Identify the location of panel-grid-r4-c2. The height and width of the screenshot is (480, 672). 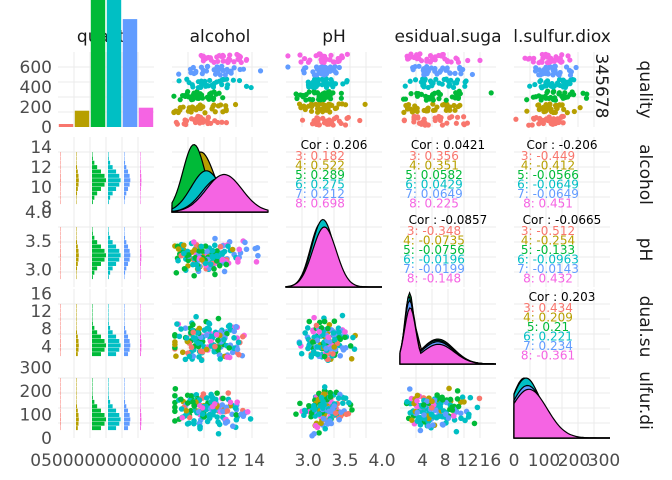
(334, 400).